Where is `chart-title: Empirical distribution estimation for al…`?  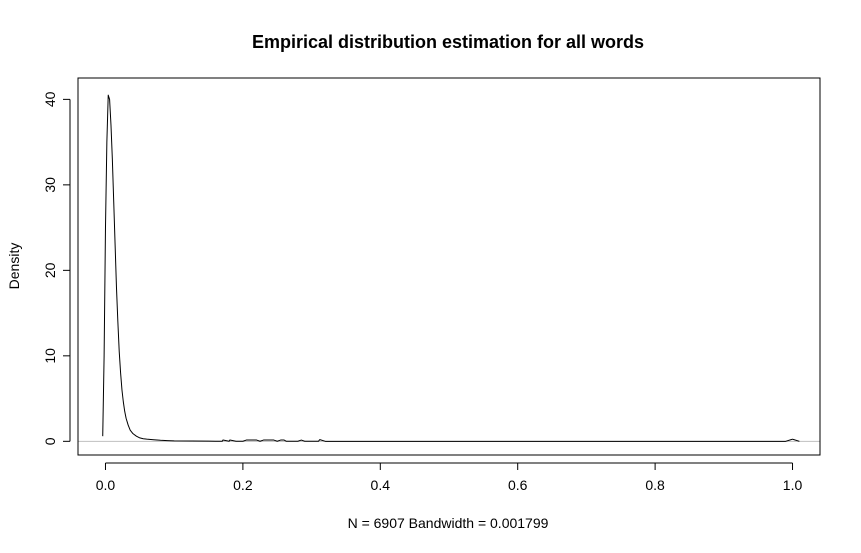
chart-title: Empirical distribution estimation for al… is located at coordinates (448, 42).